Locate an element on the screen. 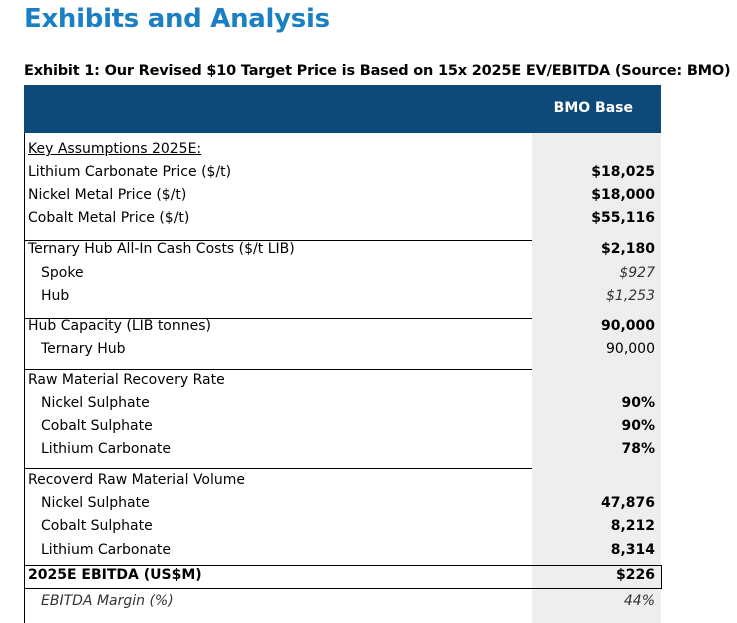  table-row: Nickel Sulphate 90% is located at coordinates (342, 403).